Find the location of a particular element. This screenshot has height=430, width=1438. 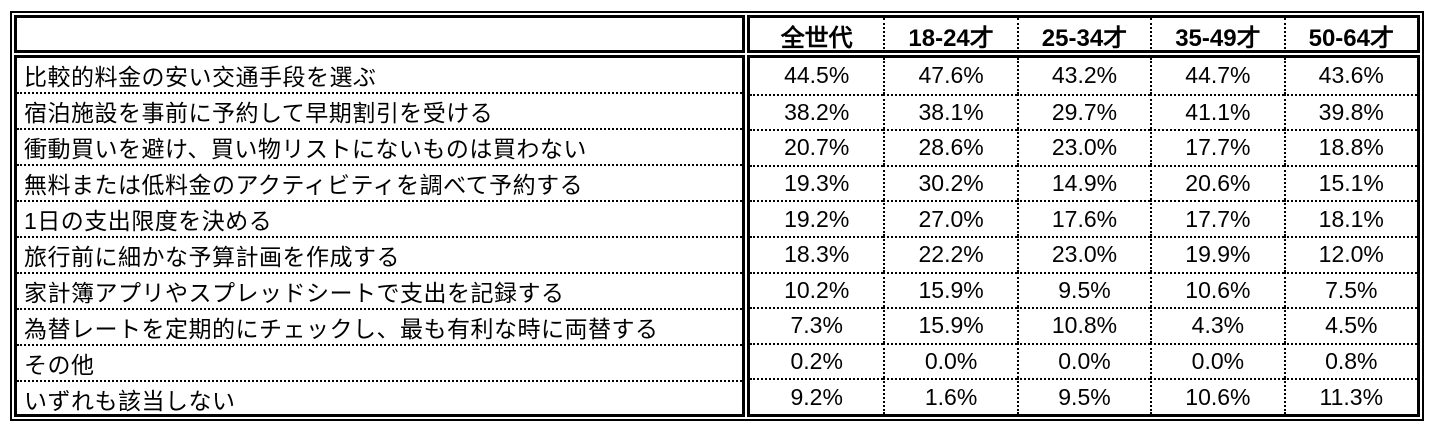

data-cell: 39.8% is located at coordinates (1350, 111).